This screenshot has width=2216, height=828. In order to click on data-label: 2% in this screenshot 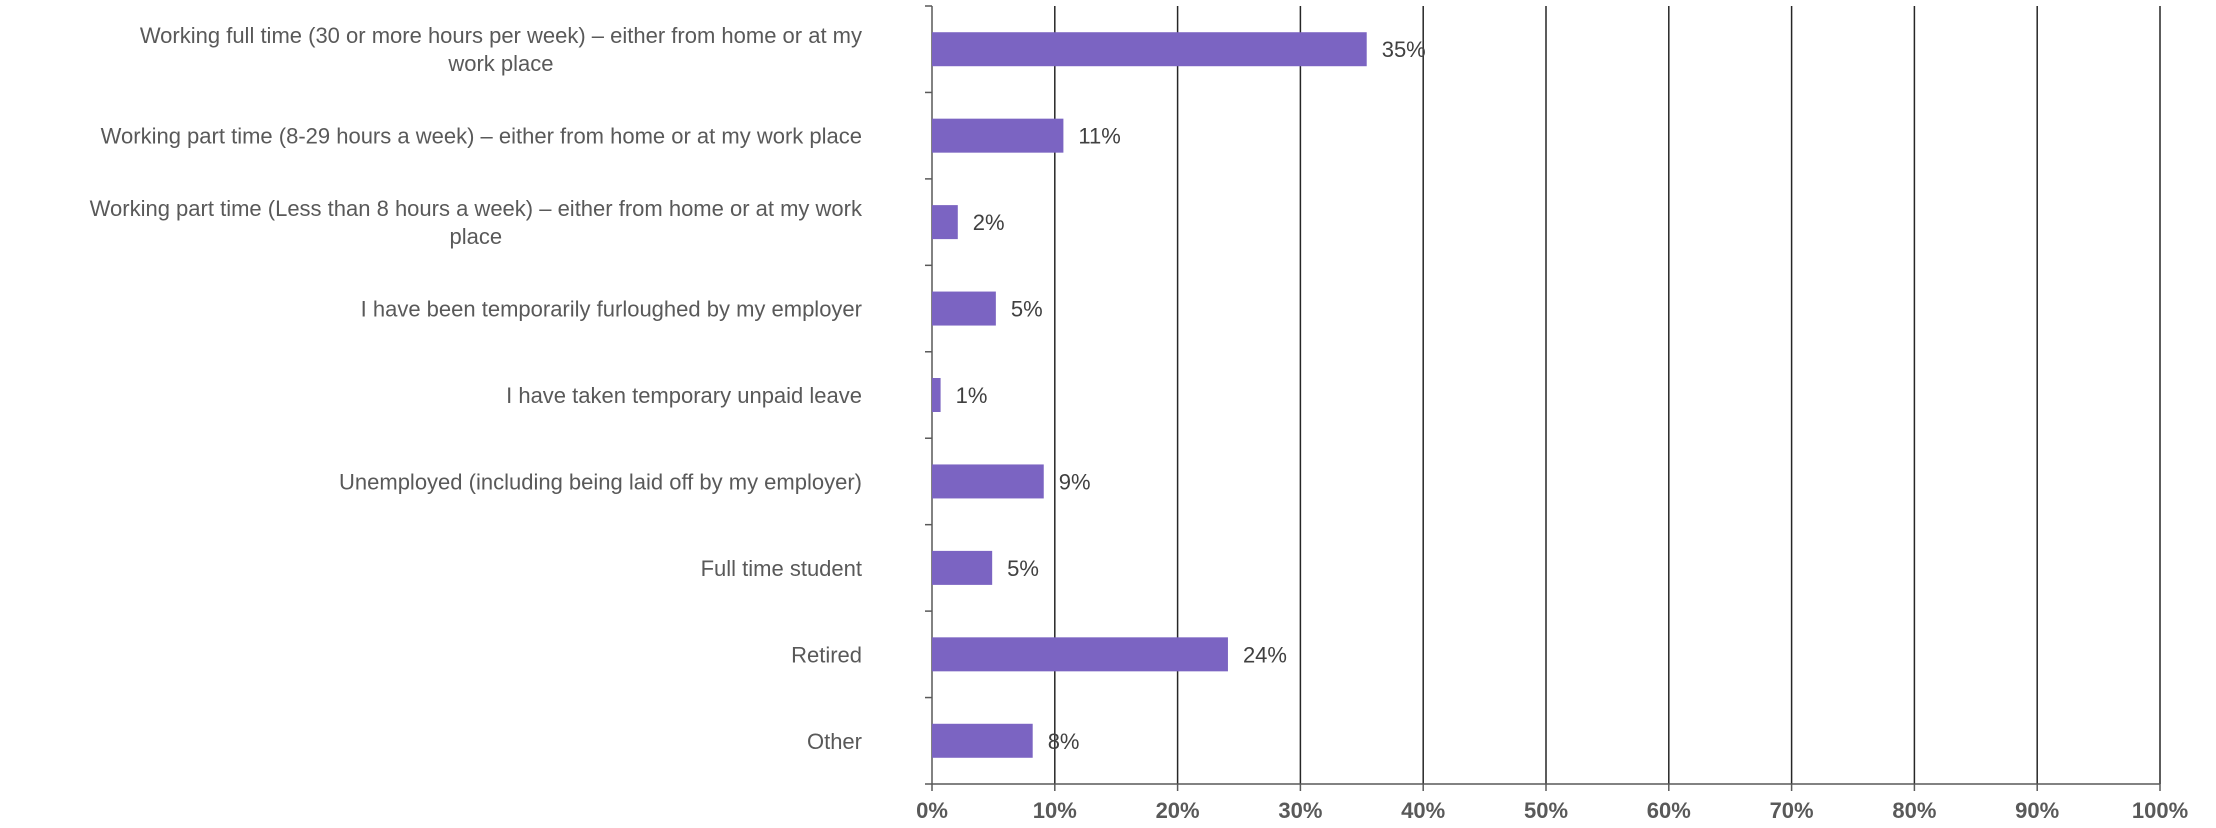, I will do `click(989, 222)`.